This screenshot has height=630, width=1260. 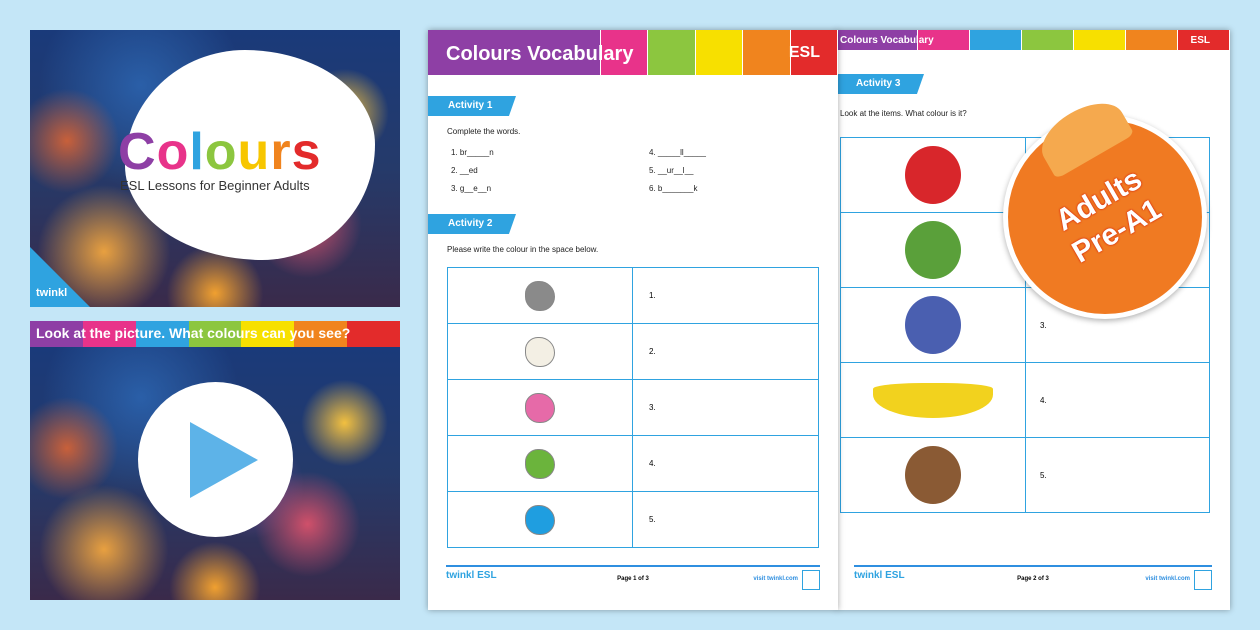 What do you see at coordinates (933, 325) in the screenshot?
I see `blueberry-icon` at bounding box center [933, 325].